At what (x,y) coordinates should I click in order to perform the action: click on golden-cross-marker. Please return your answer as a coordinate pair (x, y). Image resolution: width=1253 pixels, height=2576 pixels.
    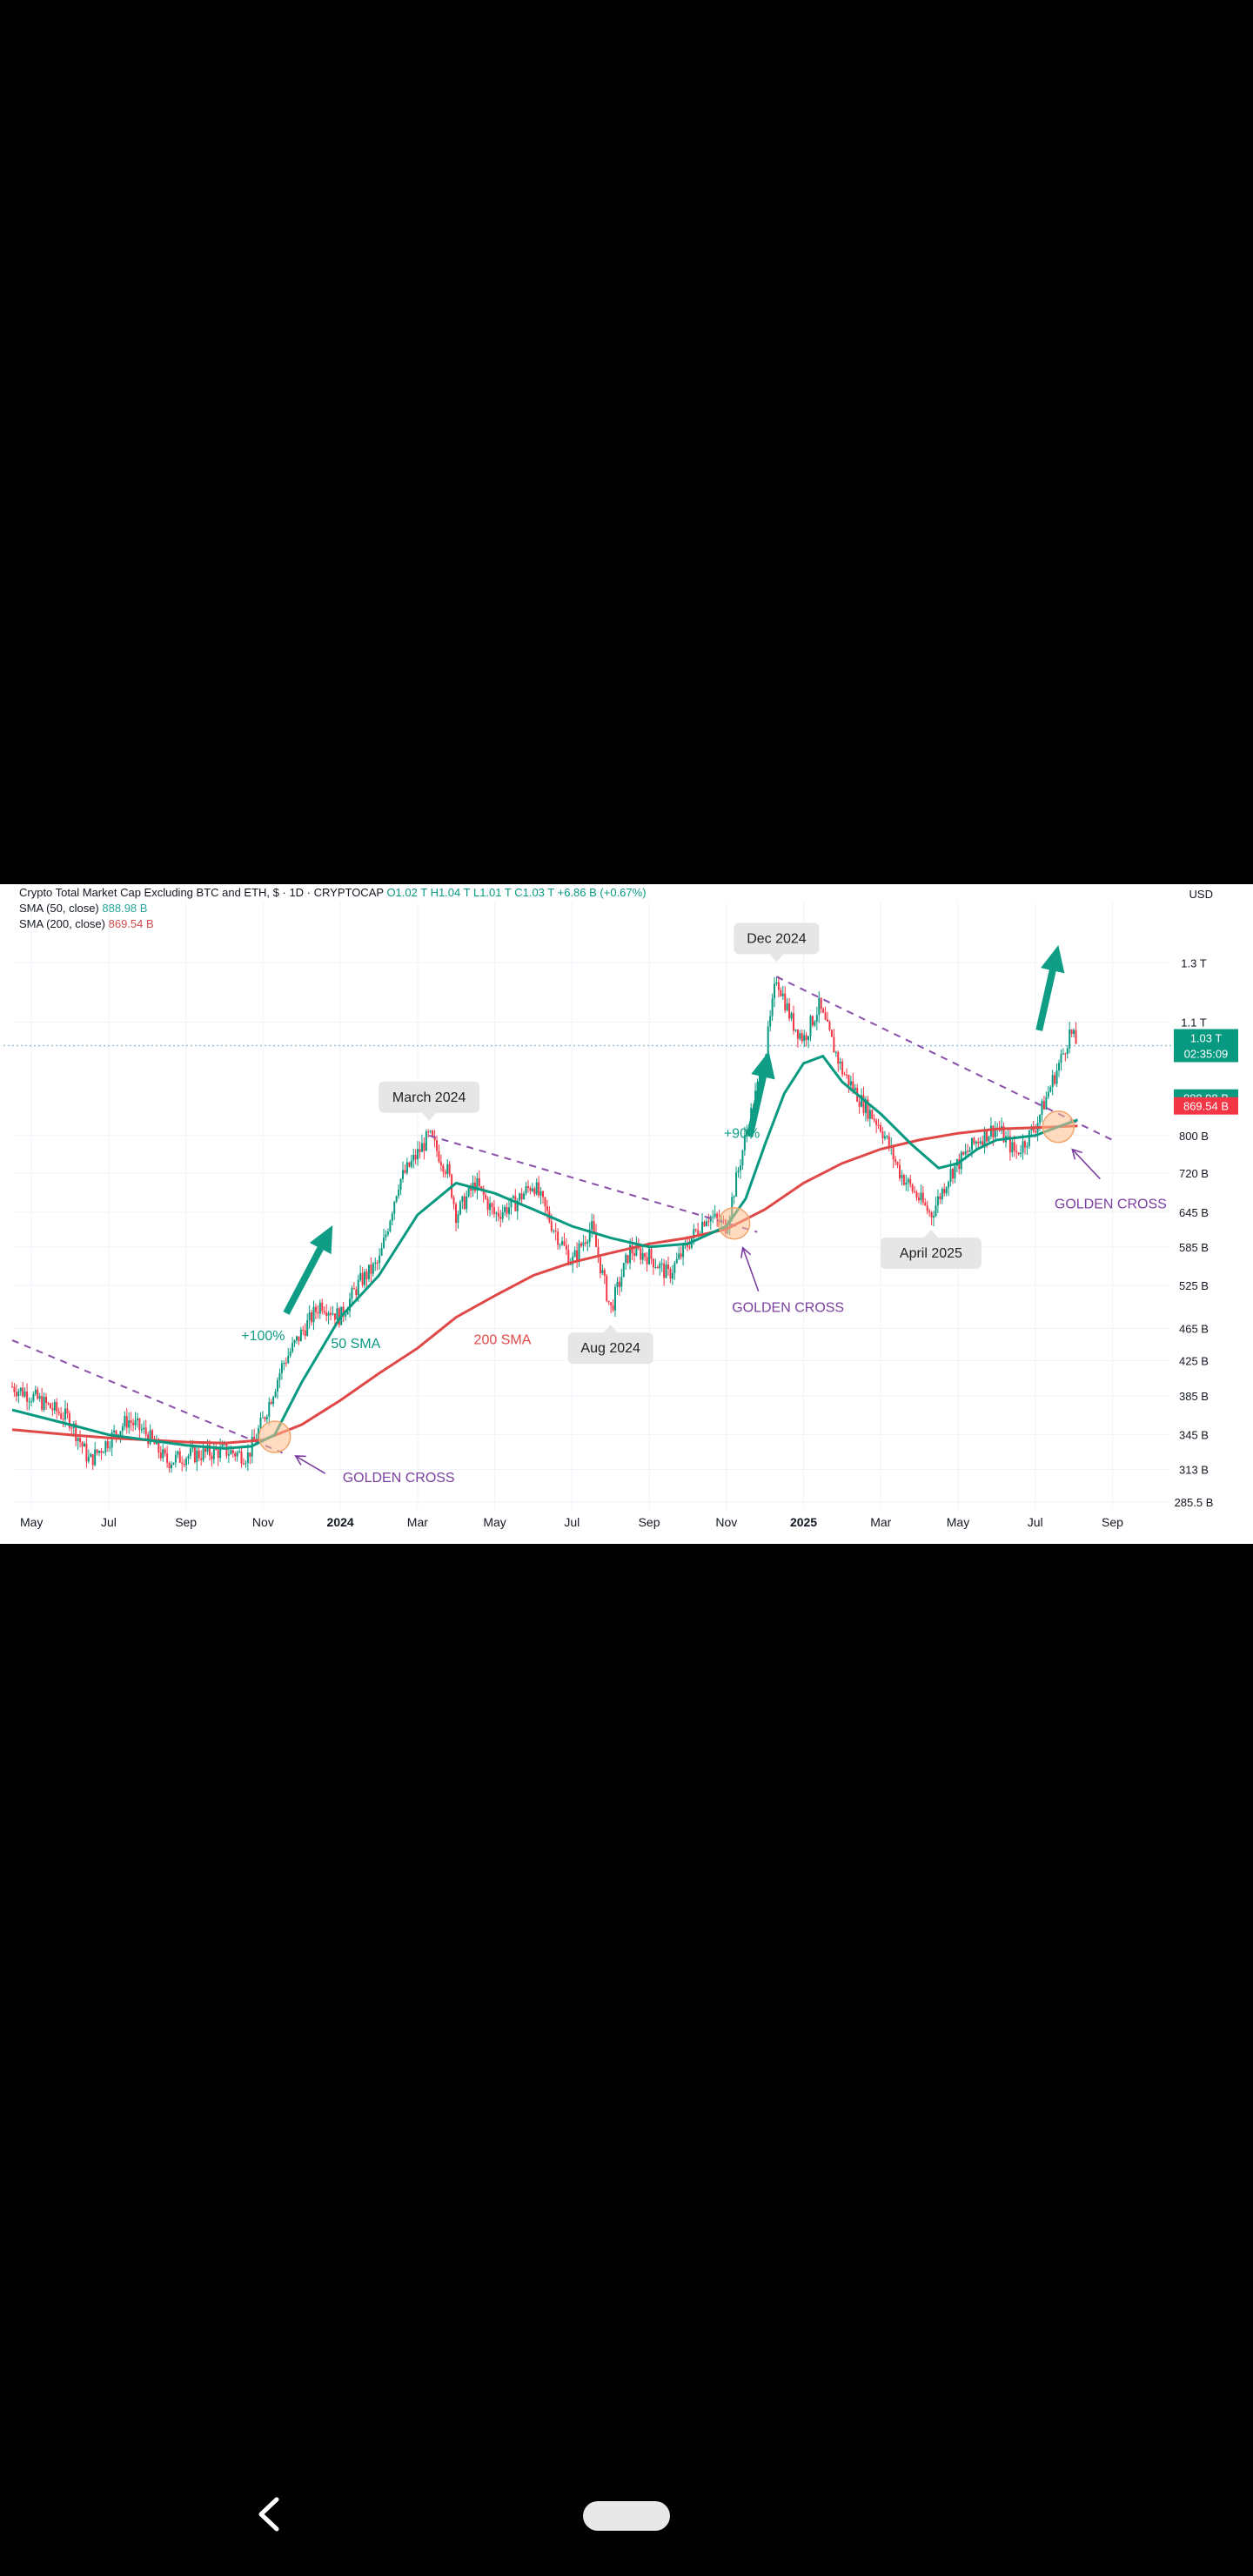
    Looking at the image, I should click on (274, 1436).